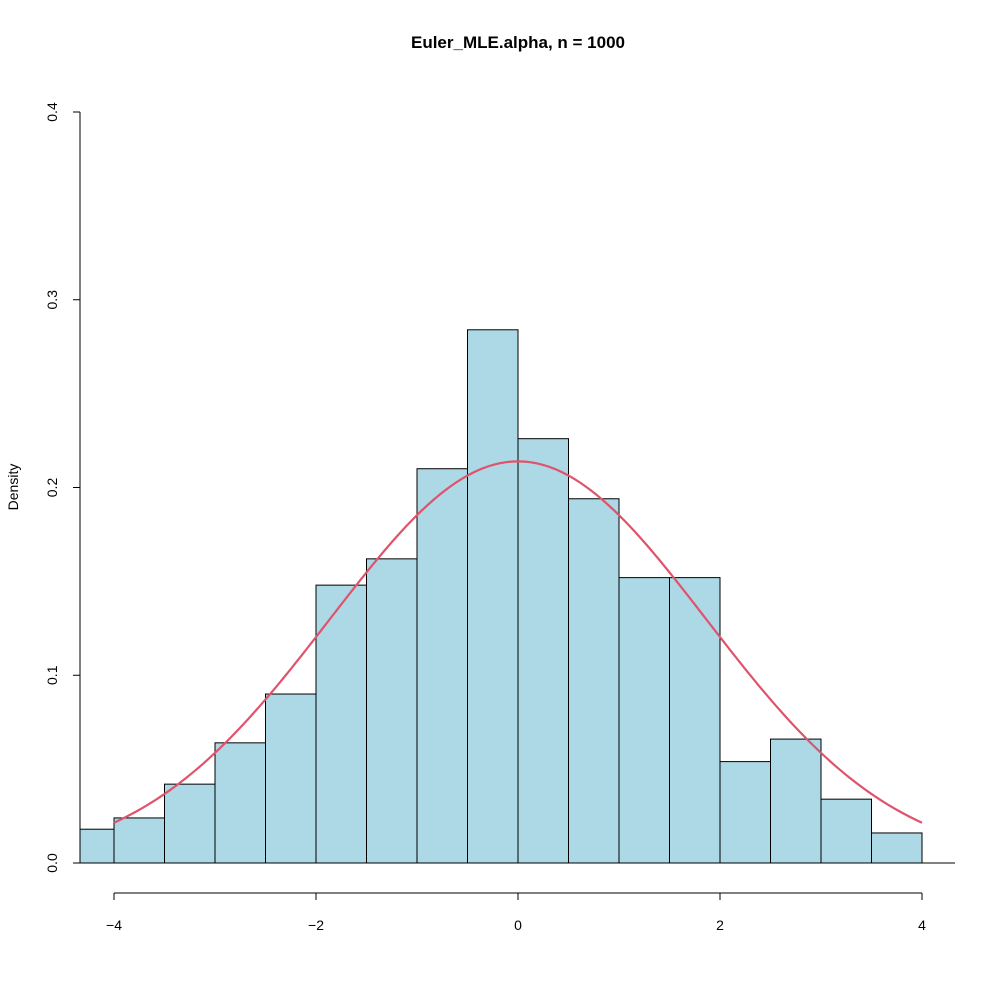 Image resolution: width=996 pixels, height=996 pixels. What do you see at coordinates (114, 925) in the screenshot?
I see `x-tick-label: −4` at bounding box center [114, 925].